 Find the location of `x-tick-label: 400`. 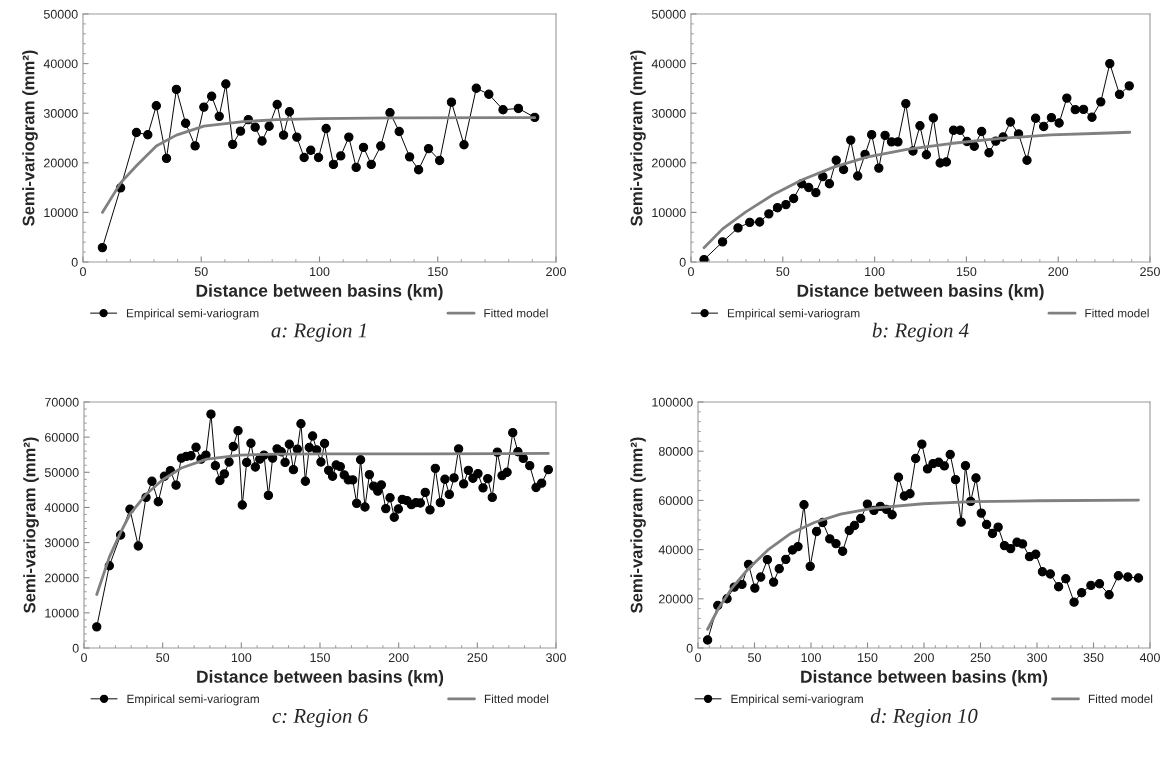

x-tick-label: 400 is located at coordinates (1149, 658).